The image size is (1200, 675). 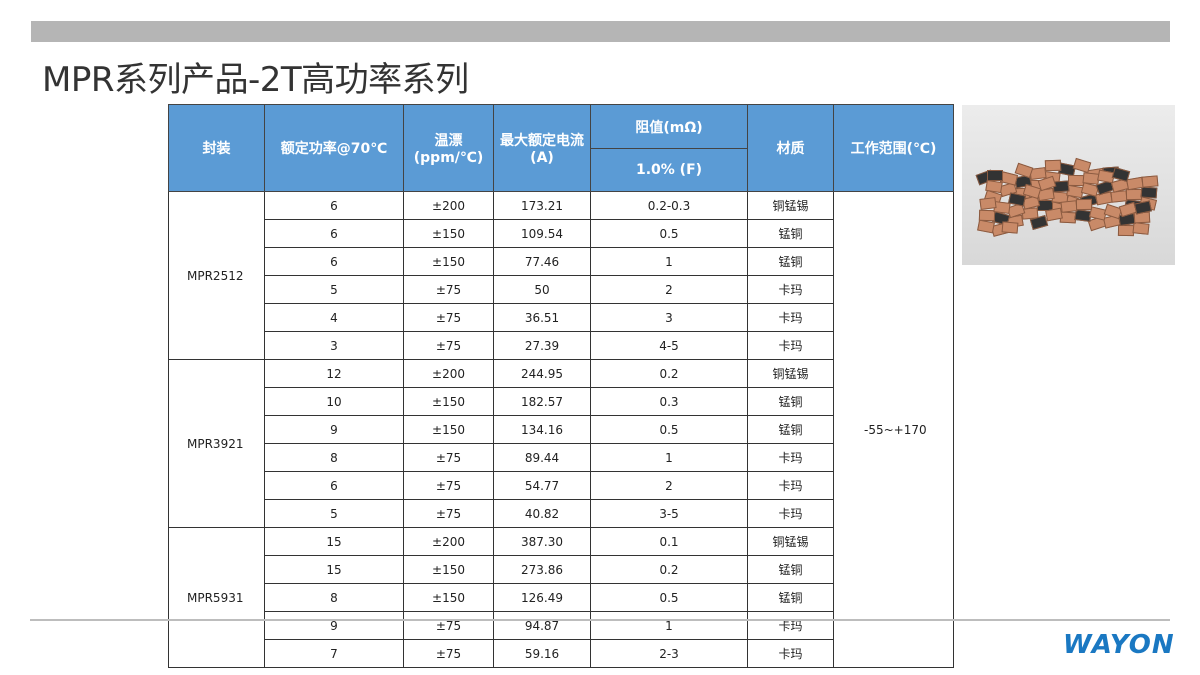 I want to click on current-cell: 89.44, so click(x=542, y=457).